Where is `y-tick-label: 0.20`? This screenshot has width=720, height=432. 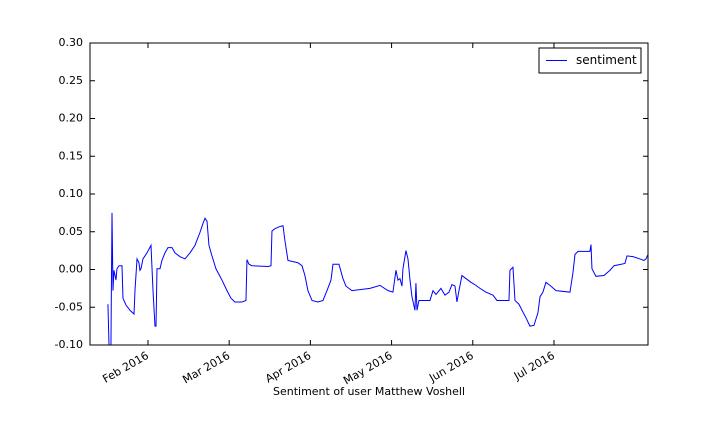 y-tick-label: 0.20 is located at coordinates (71, 118).